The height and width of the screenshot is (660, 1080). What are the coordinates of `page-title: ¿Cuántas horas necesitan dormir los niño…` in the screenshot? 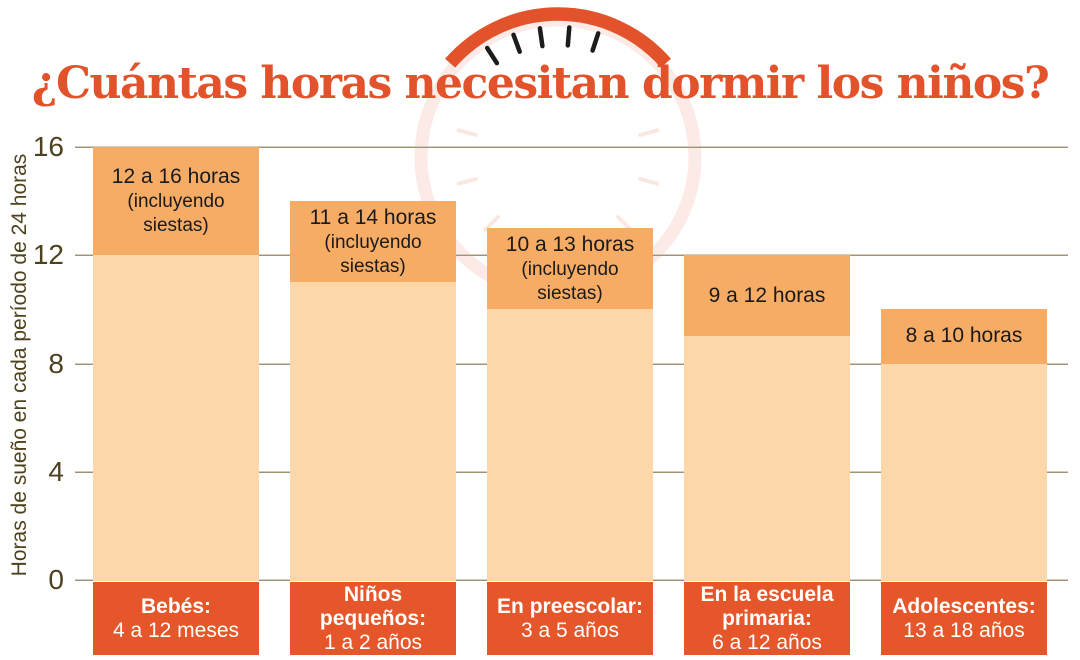 It's located at (540, 83).